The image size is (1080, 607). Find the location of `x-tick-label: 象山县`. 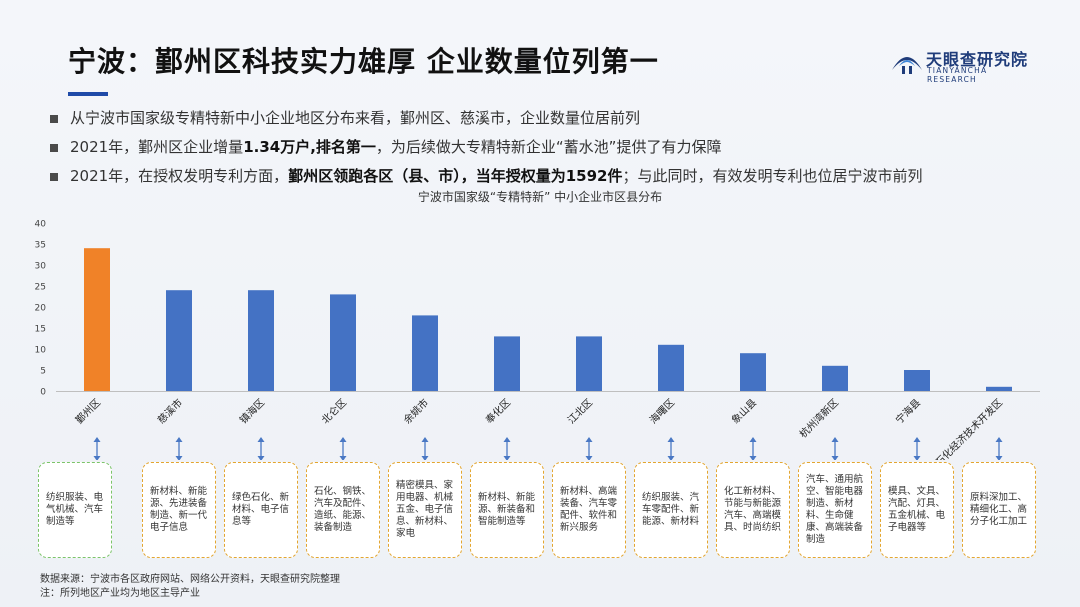

x-tick-label: 象山县 is located at coordinates (744, 412).